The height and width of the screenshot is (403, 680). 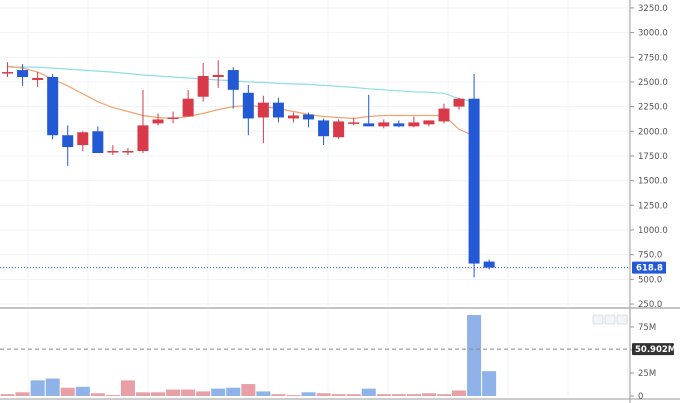 I want to click on last-price-label: 618.8, so click(x=649, y=269).